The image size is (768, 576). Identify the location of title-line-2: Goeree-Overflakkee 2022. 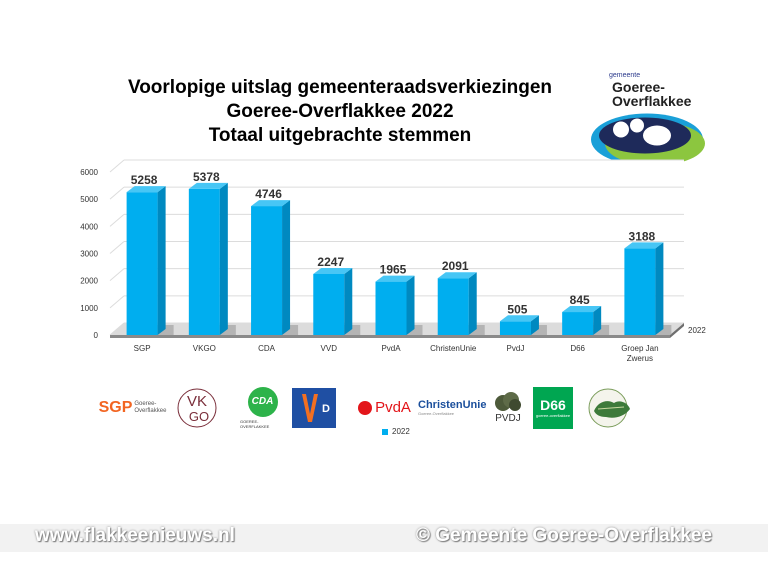
(340, 111).